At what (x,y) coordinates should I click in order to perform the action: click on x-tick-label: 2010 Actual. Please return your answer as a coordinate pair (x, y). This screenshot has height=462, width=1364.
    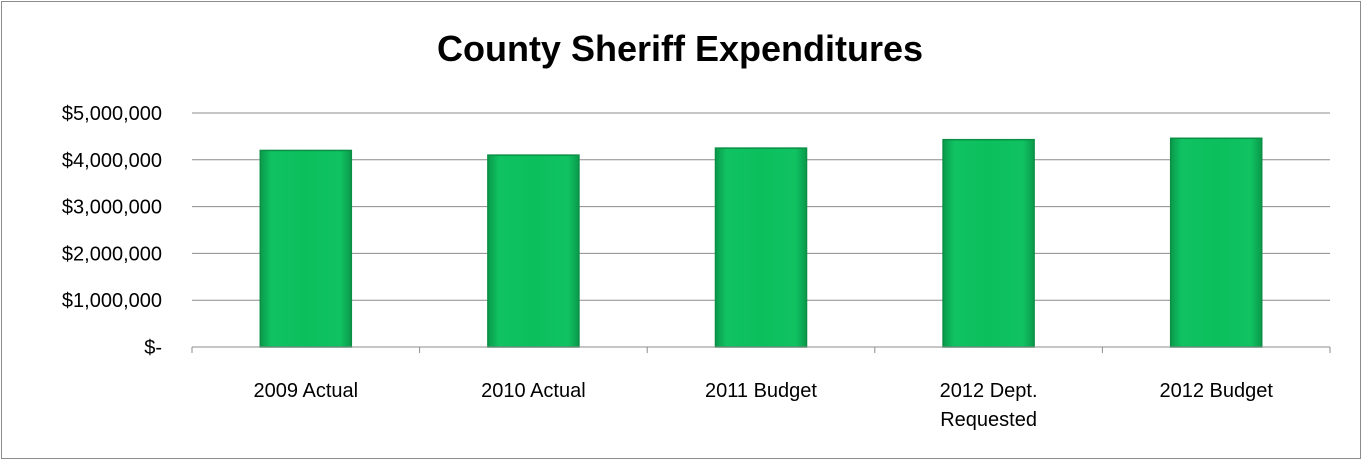
    Looking at the image, I should click on (533, 391).